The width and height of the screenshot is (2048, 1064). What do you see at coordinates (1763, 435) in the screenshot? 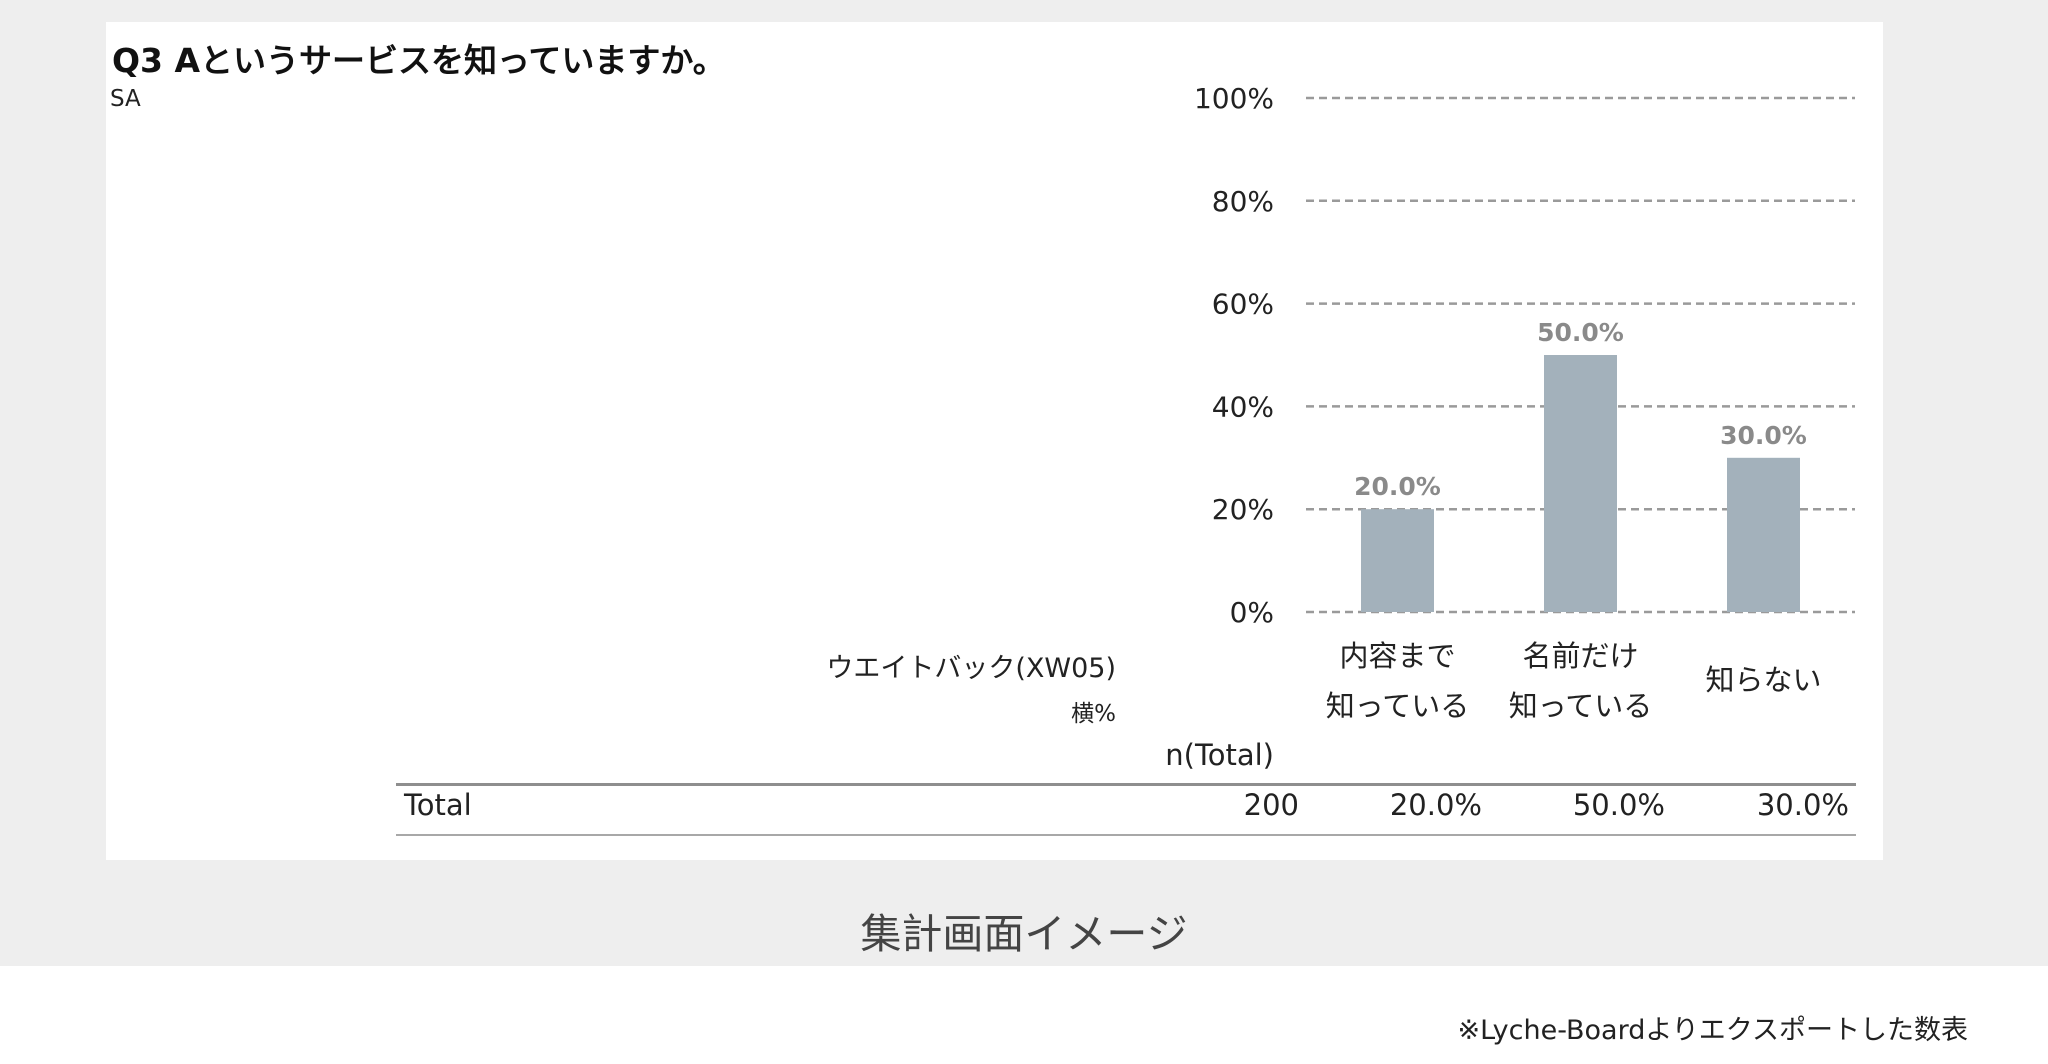
I see `data-label: 30.0%` at bounding box center [1763, 435].